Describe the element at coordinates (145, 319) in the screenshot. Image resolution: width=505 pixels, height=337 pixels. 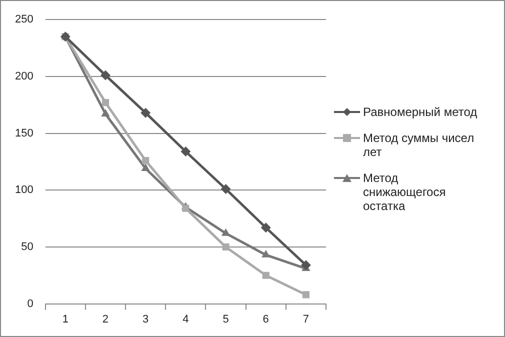
I see `x-tick-label: 3` at that location.